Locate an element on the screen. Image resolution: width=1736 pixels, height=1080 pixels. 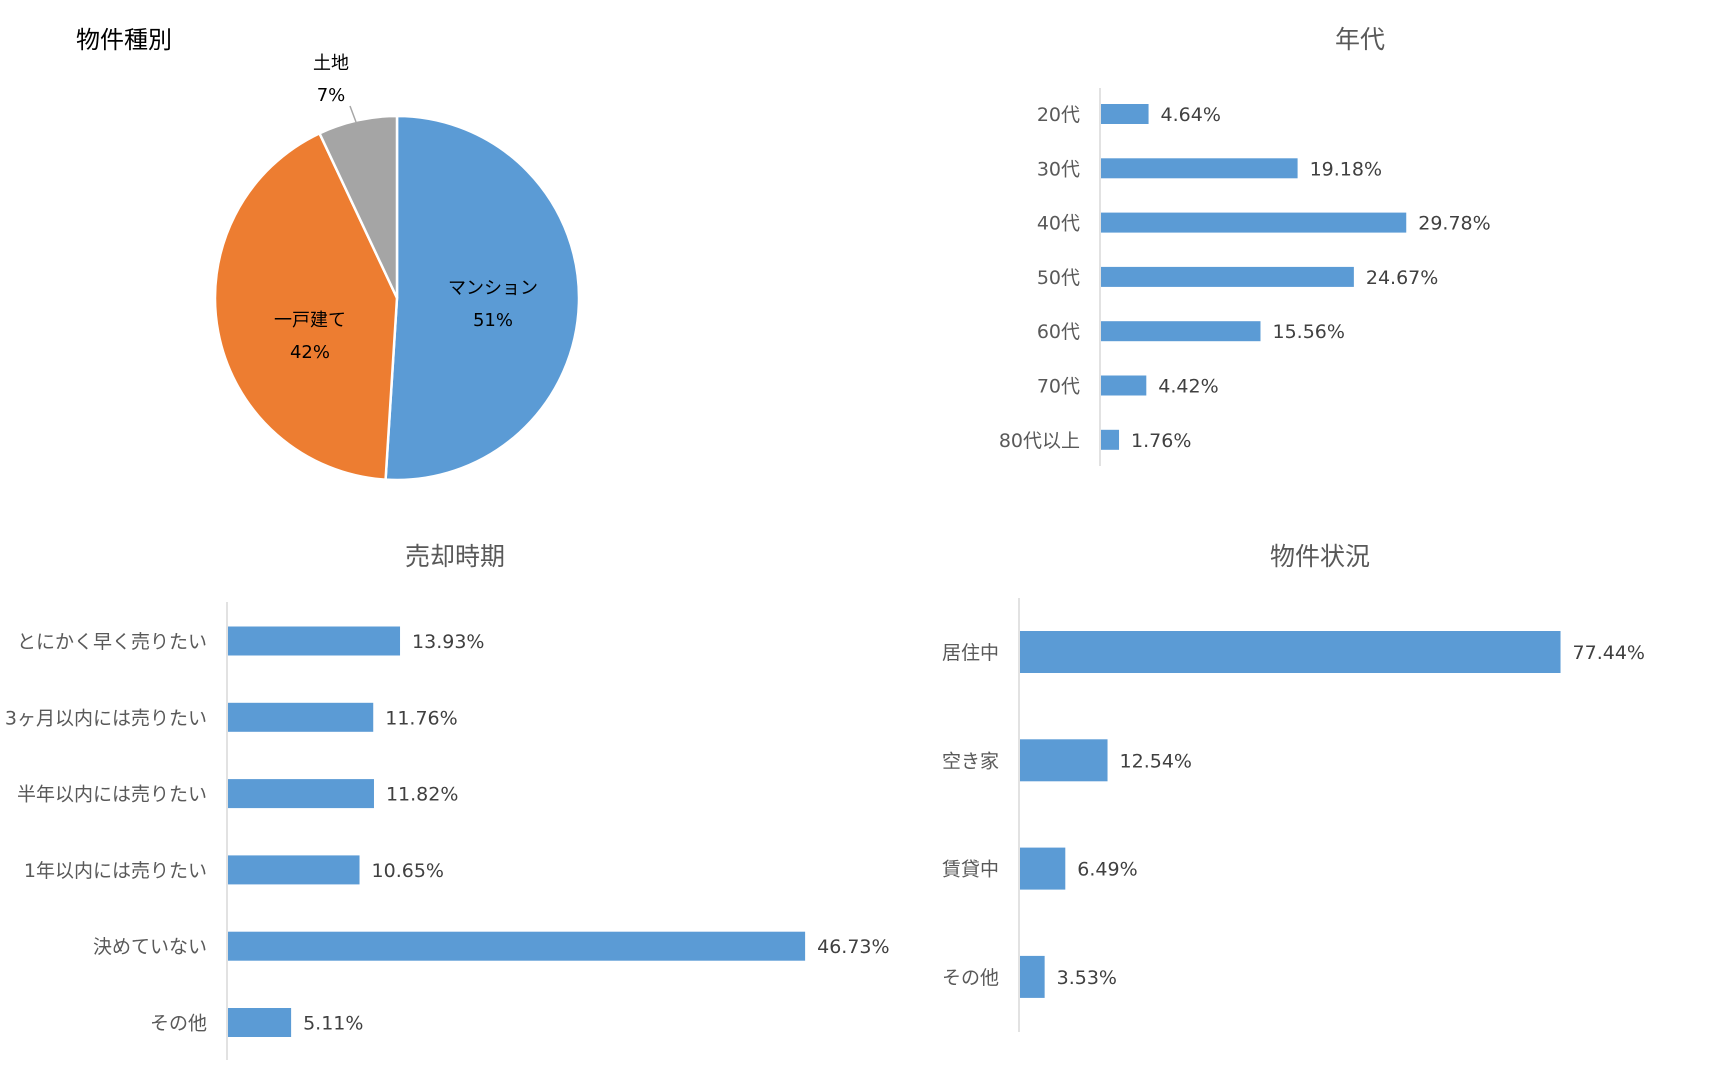
category-tick-label: 40代 is located at coordinates (1058, 224).